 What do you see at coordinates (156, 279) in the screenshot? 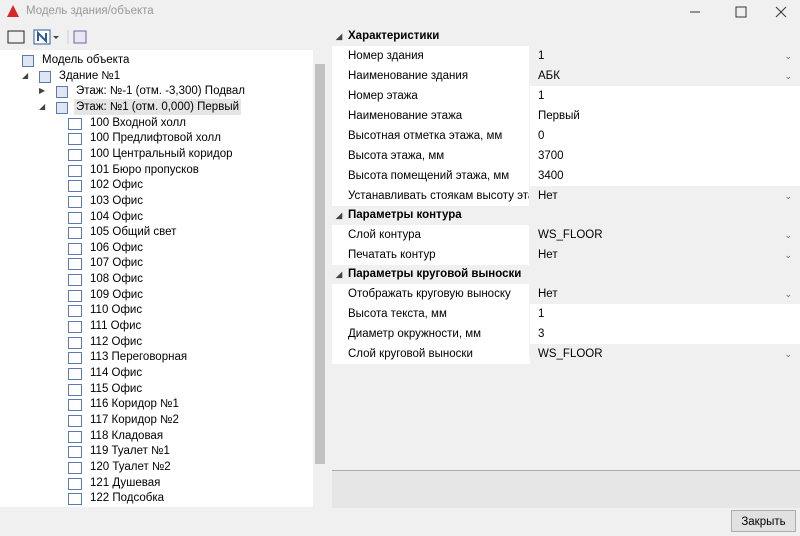
I see `tree-node: 108 Офис` at bounding box center [156, 279].